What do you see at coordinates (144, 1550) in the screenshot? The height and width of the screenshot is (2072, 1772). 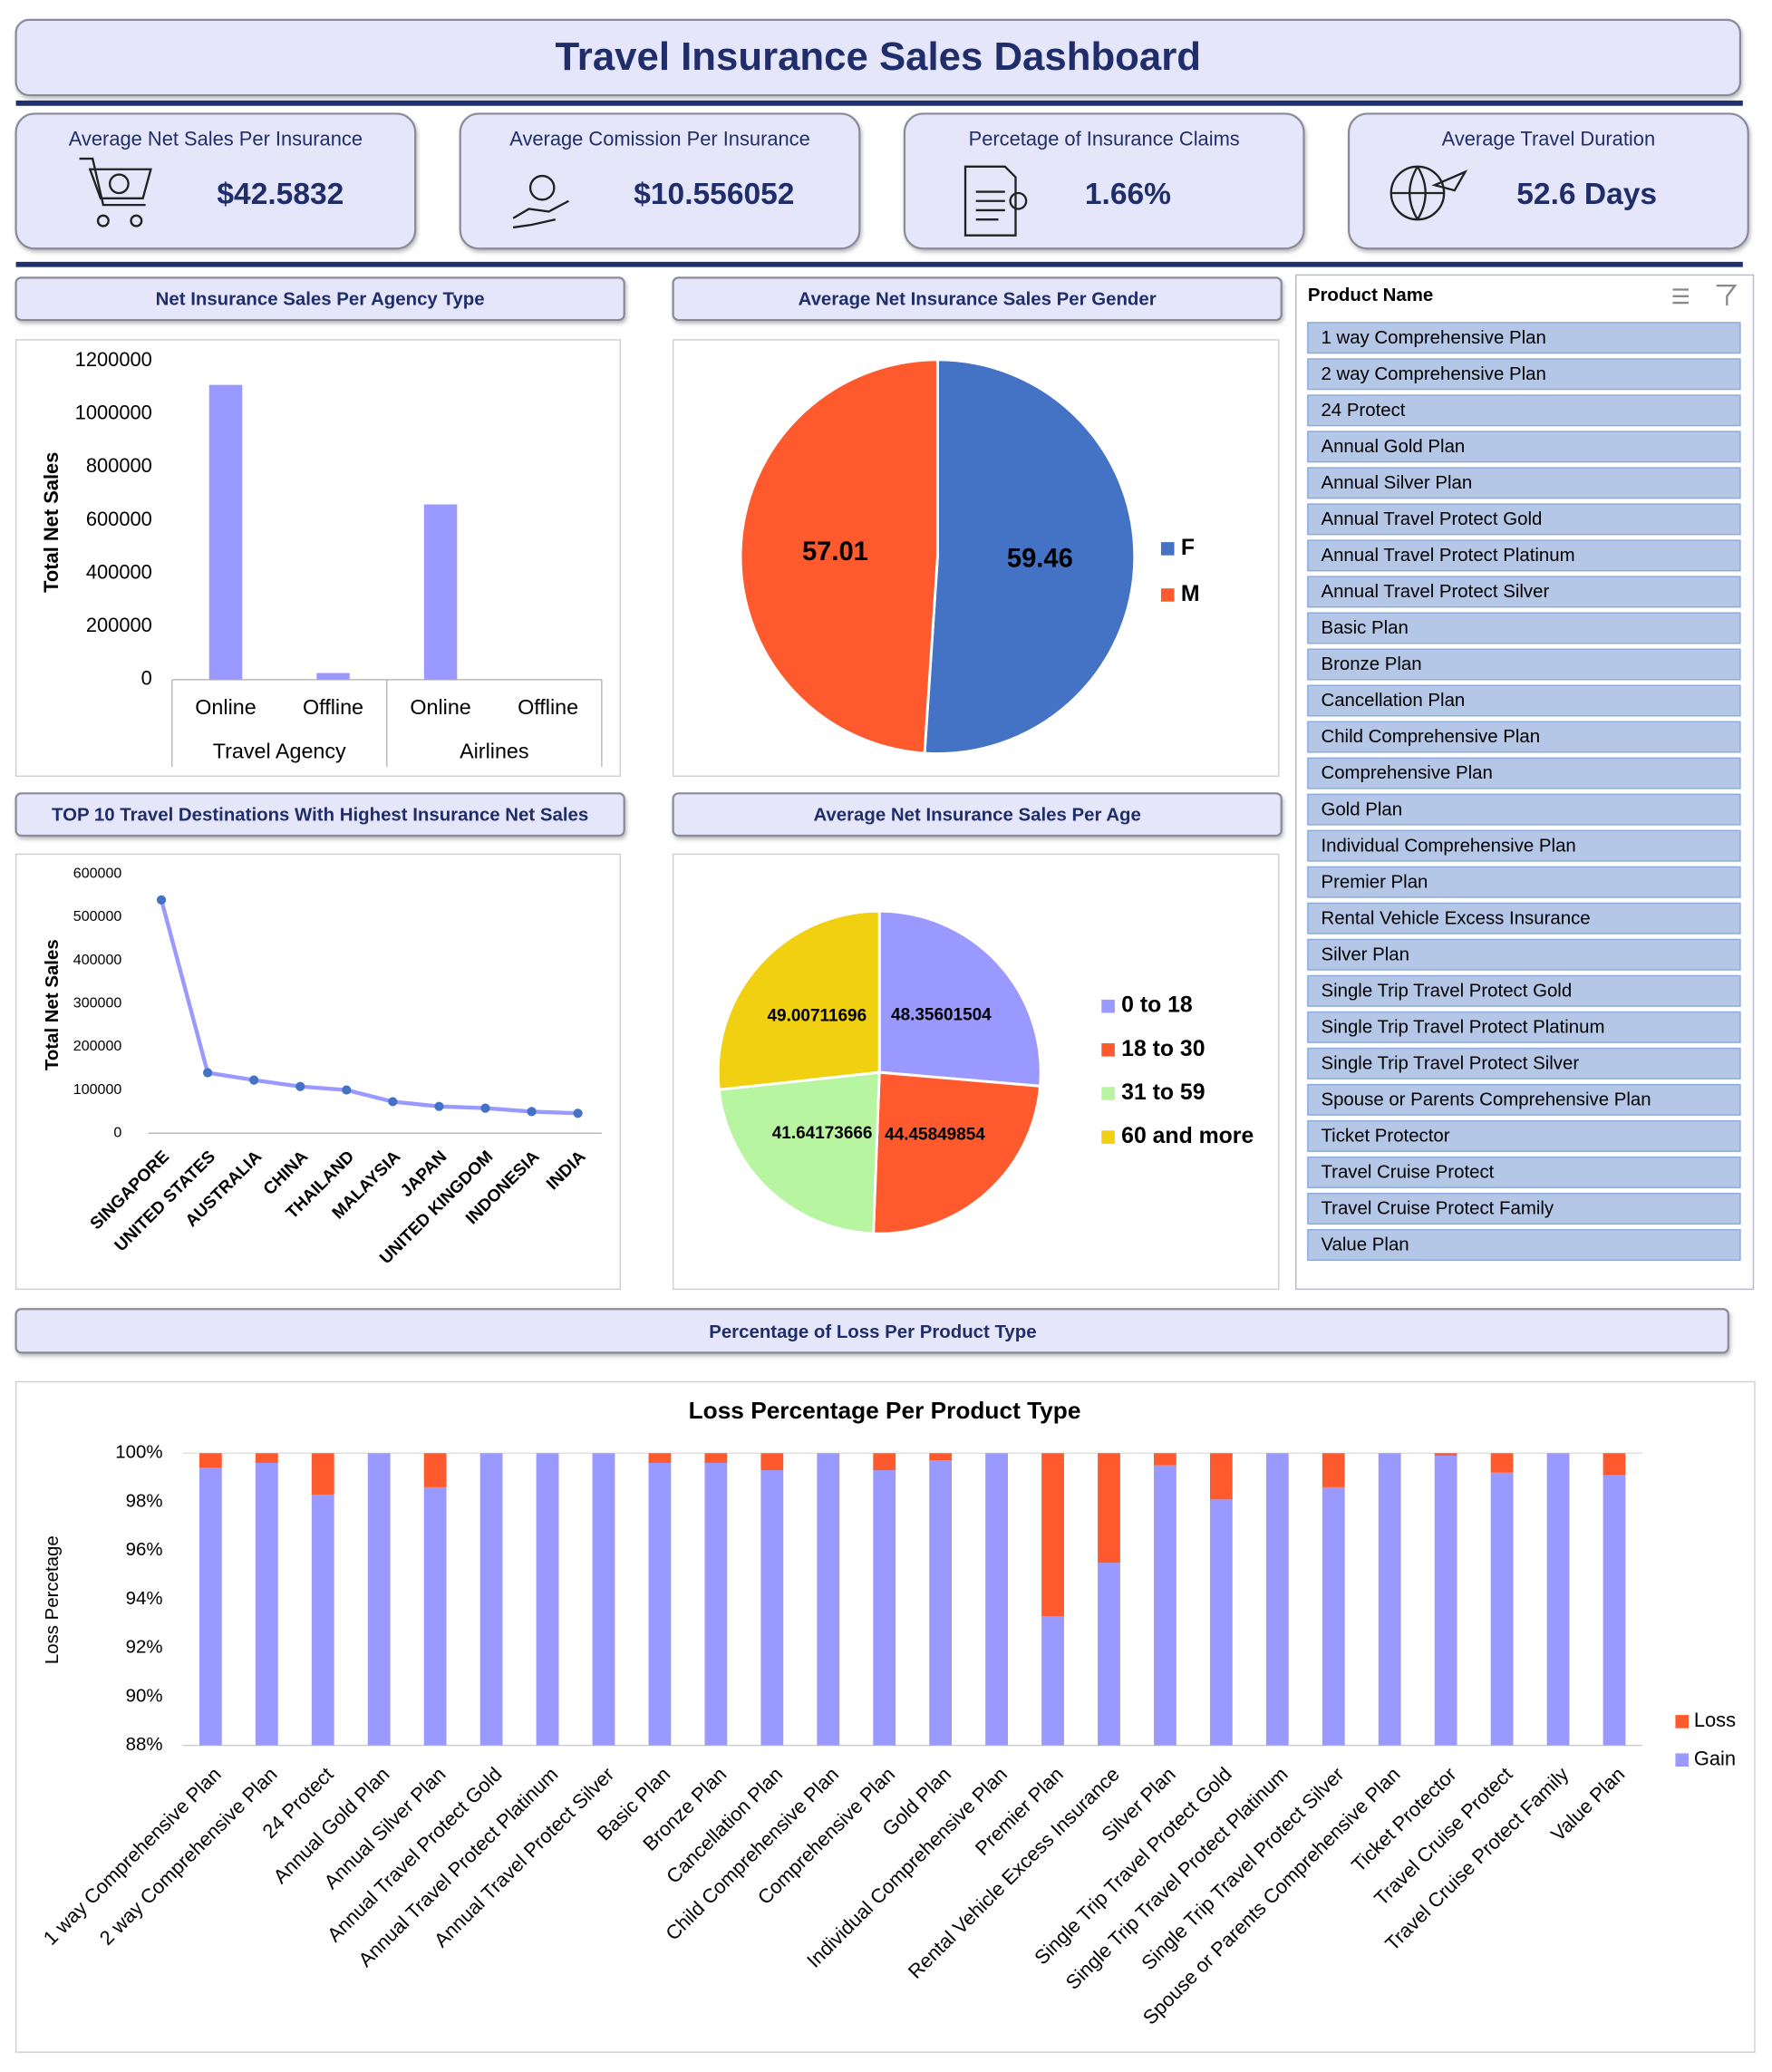 I see `y-tick-label: 96%` at bounding box center [144, 1550].